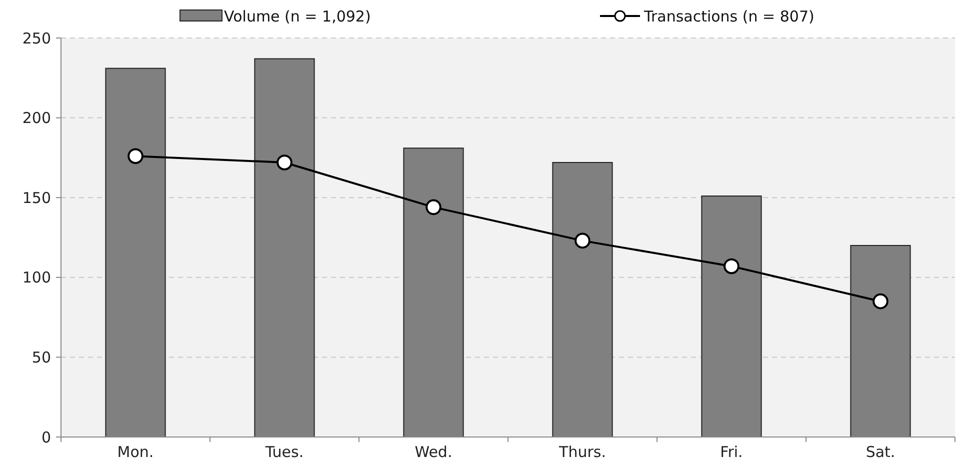 The image size is (957, 470). I want to click on y-tick-label: 200, so click(36, 118).